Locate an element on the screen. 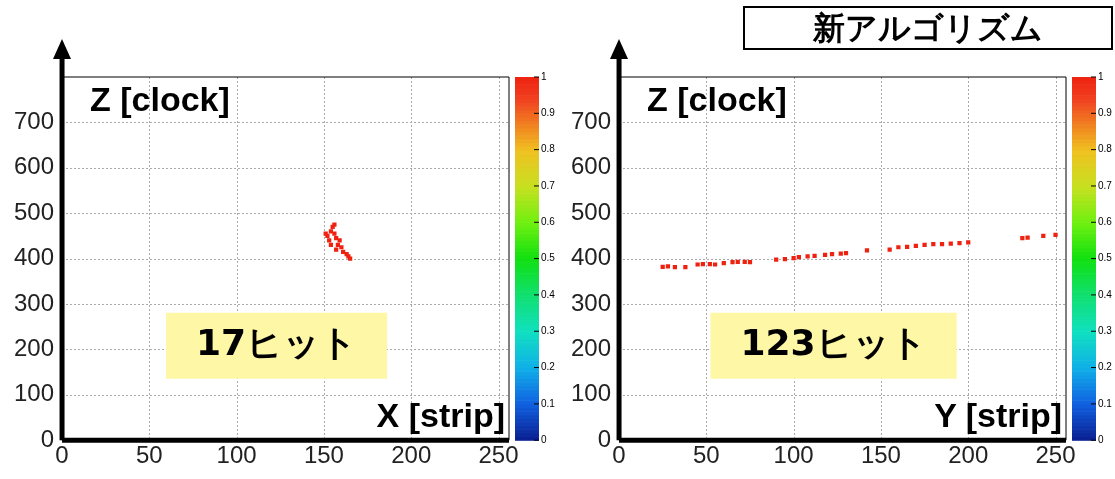  chart-title: 新アルゴリズム is located at coordinates (928, 28).